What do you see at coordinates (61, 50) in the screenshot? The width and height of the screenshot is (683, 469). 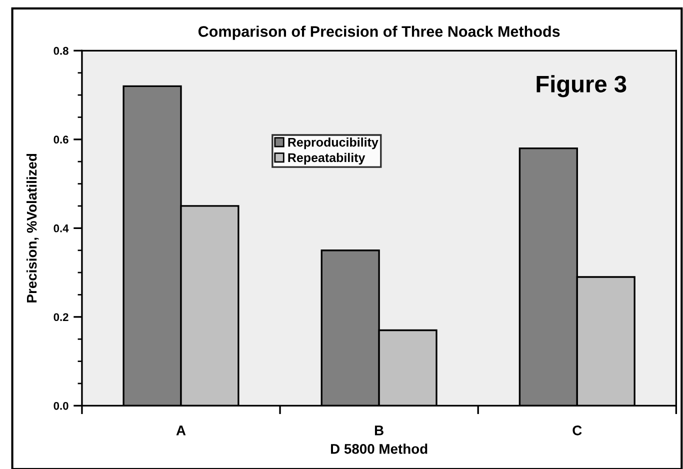 I see `y-tick-label: 0.8` at bounding box center [61, 50].